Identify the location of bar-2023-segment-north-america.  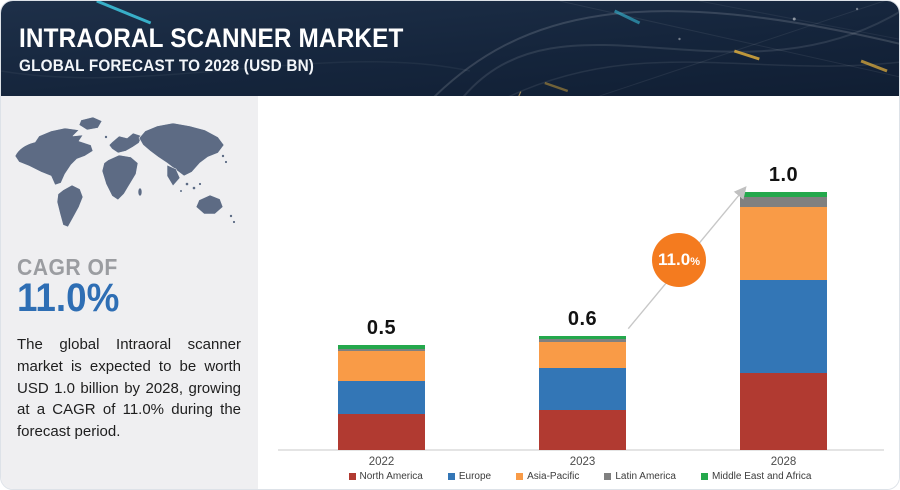
(582, 430).